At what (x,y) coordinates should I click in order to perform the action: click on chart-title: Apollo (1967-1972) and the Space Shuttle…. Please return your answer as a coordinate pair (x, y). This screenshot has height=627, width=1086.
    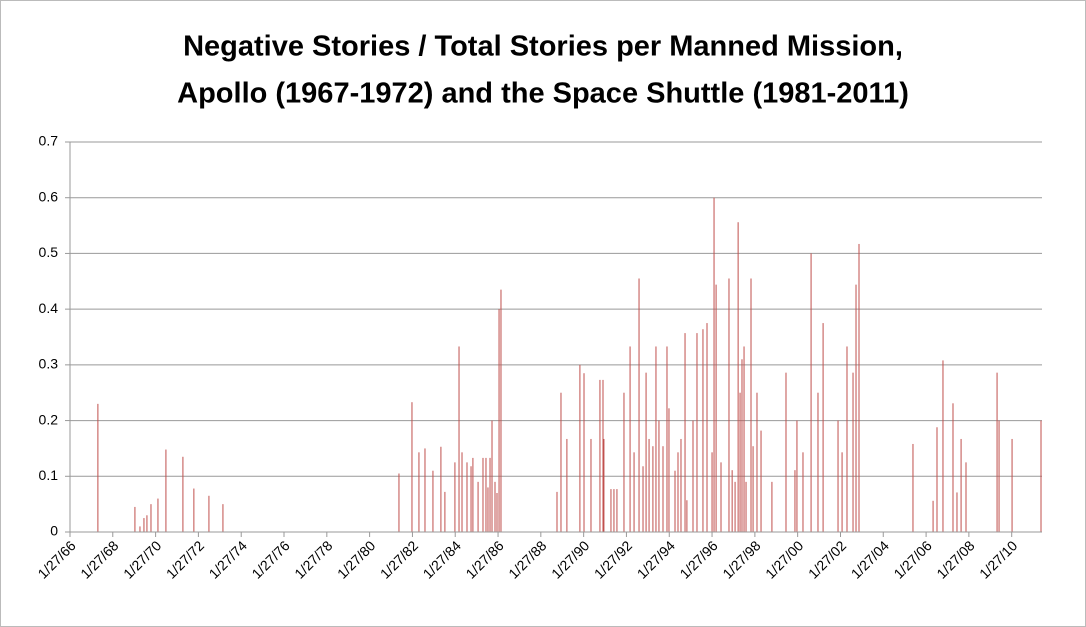
    Looking at the image, I should click on (543, 94).